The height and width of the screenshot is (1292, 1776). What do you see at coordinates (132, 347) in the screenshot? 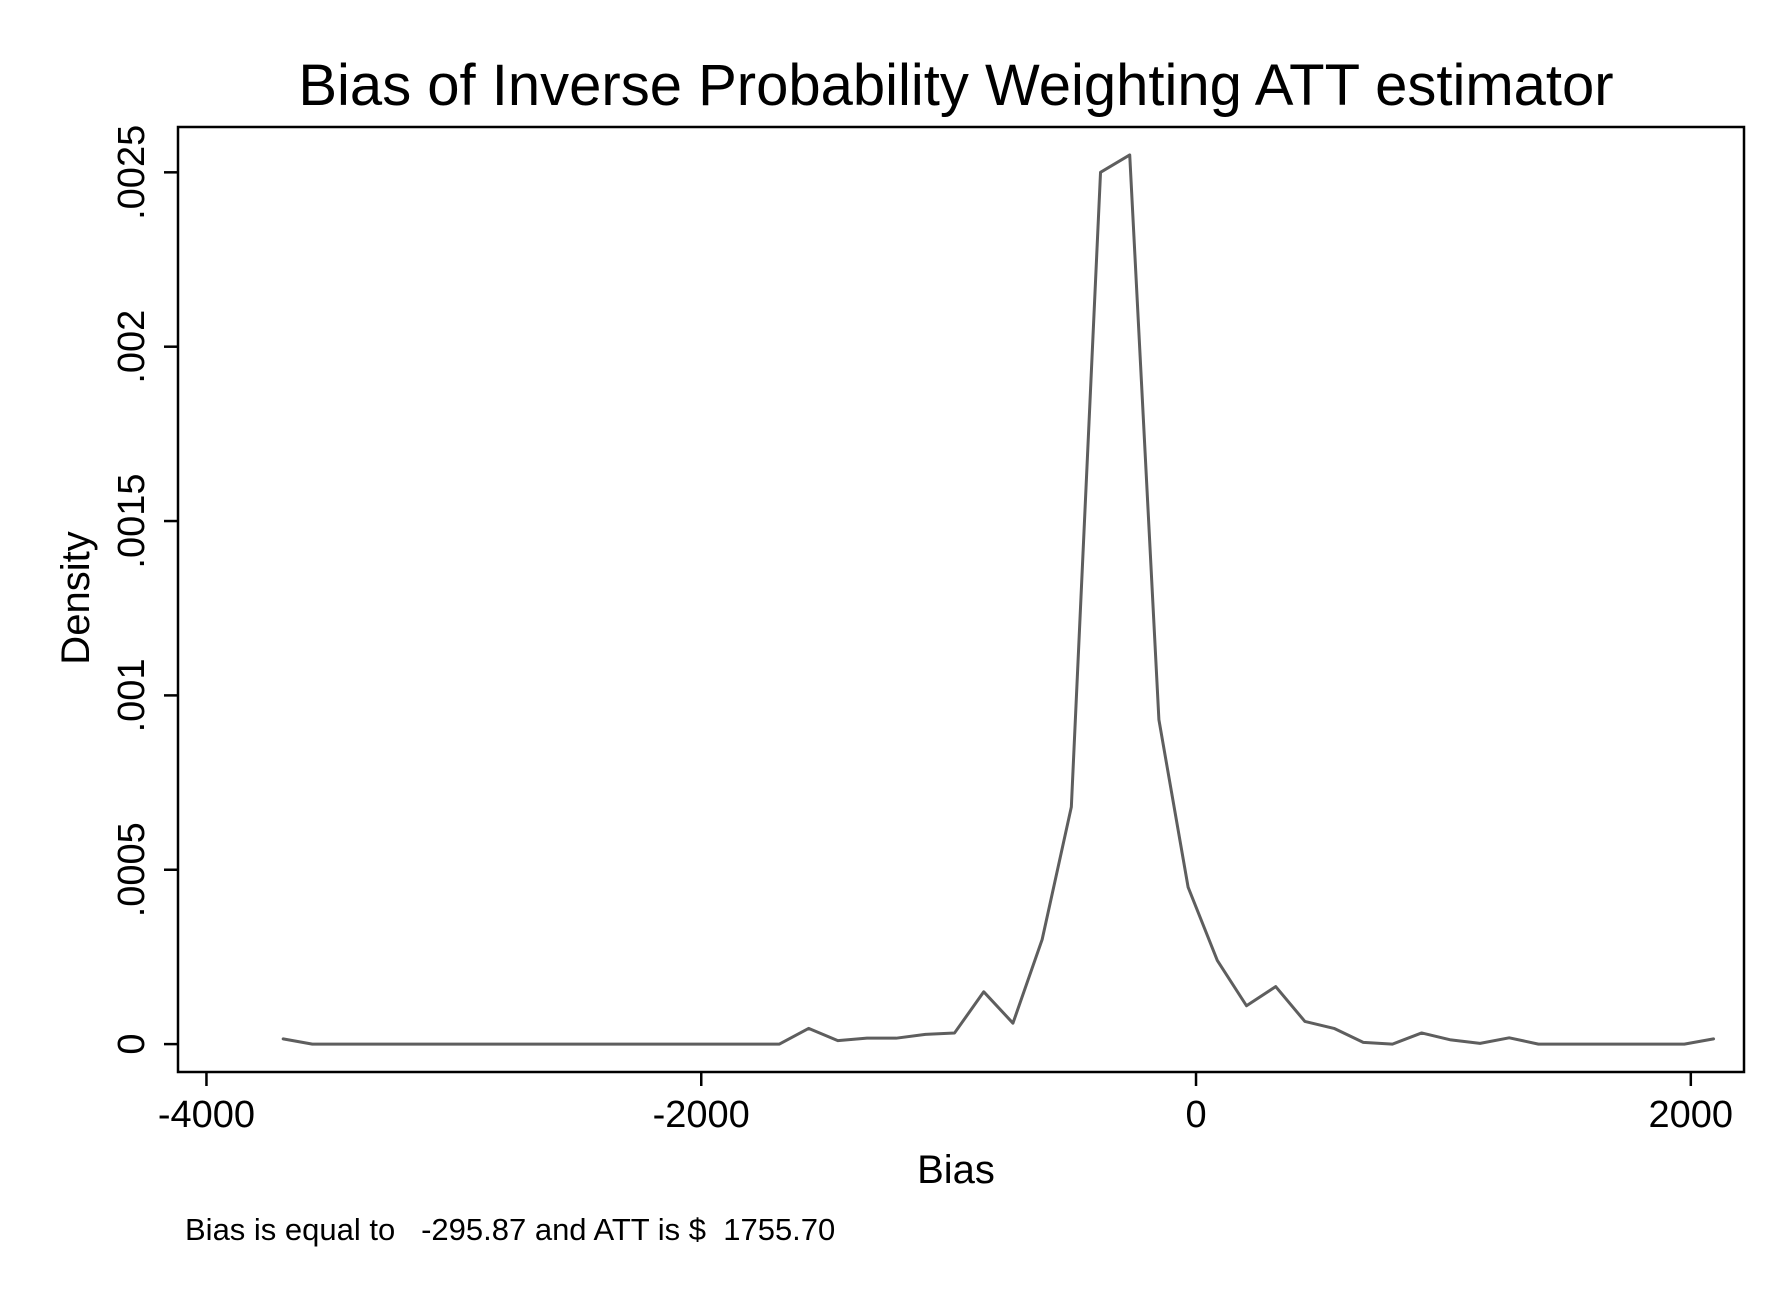
I see `y-tick-label: .002` at bounding box center [132, 347].